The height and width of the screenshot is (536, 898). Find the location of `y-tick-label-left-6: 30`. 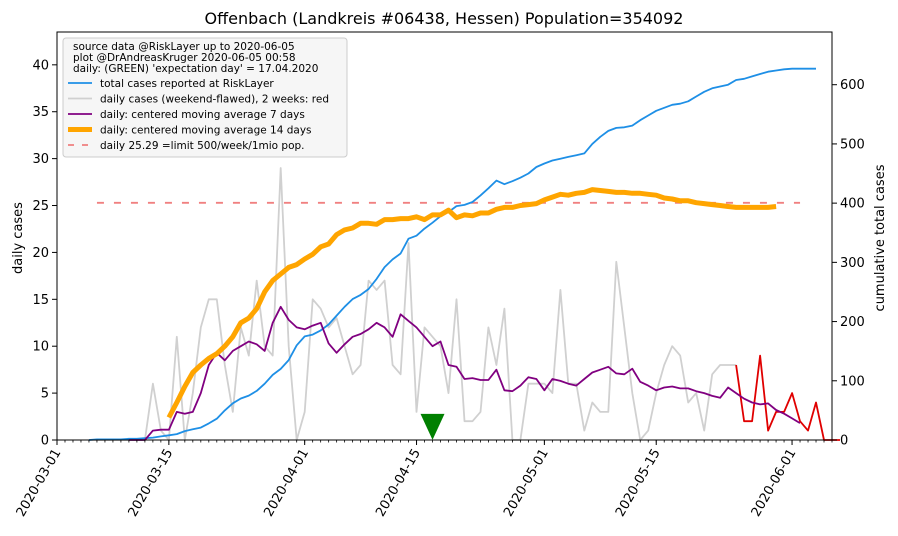

y-tick-label-left-6: 30 is located at coordinates (40, 159).